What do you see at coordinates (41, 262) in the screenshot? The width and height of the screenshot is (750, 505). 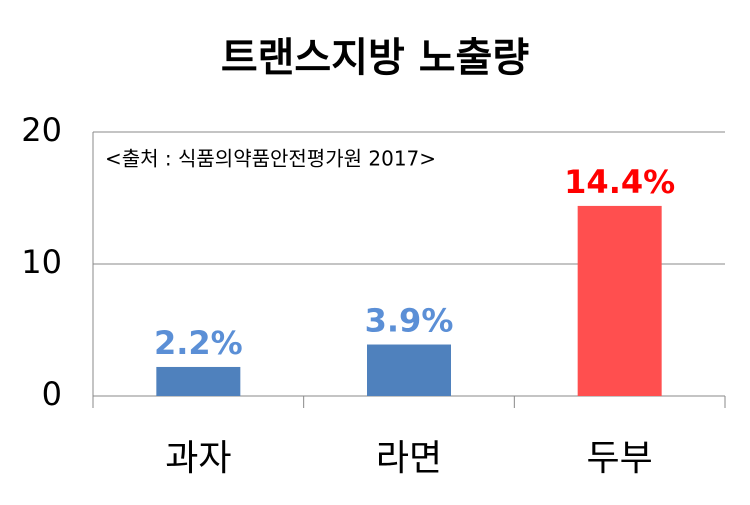 I see `y-tick-label: 10` at bounding box center [41, 262].